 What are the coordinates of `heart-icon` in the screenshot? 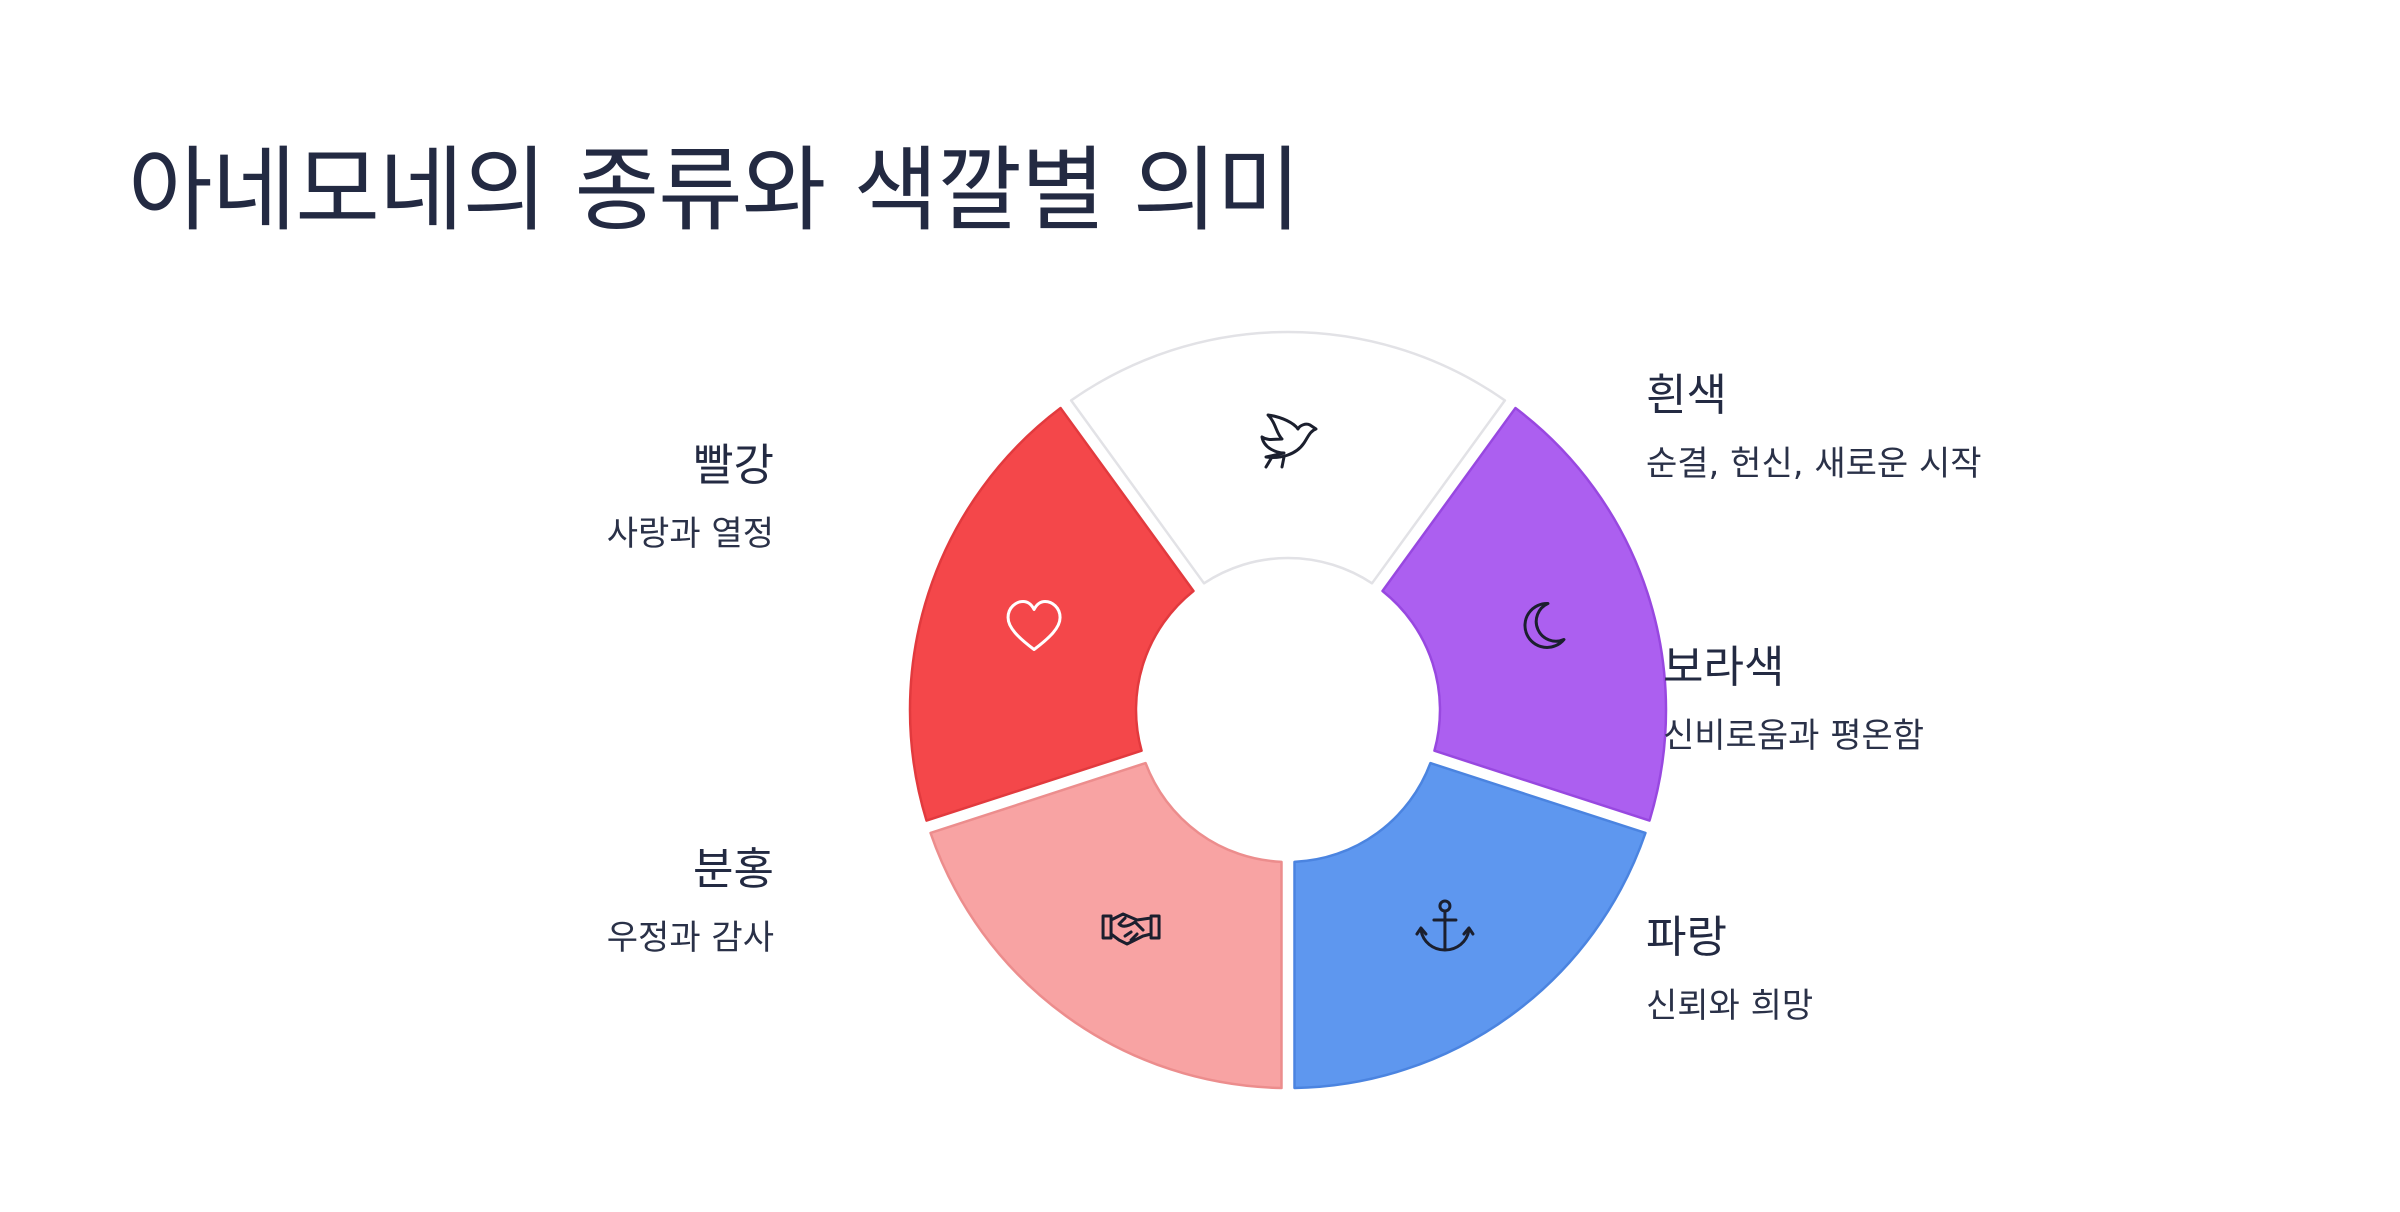 It's located at (1034, 625).